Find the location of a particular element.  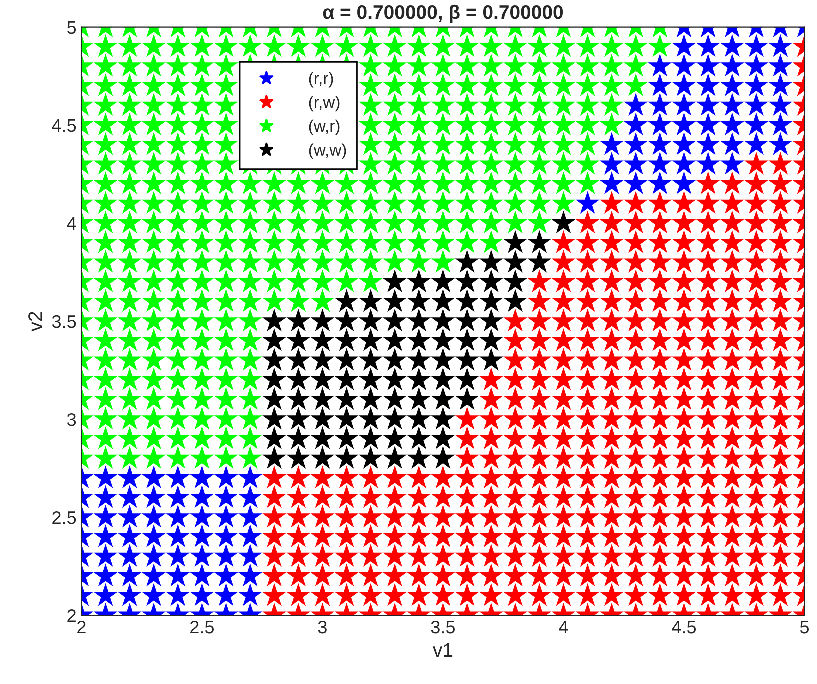

x-tick-label: 3.5 is located at coordinates (443, 627).